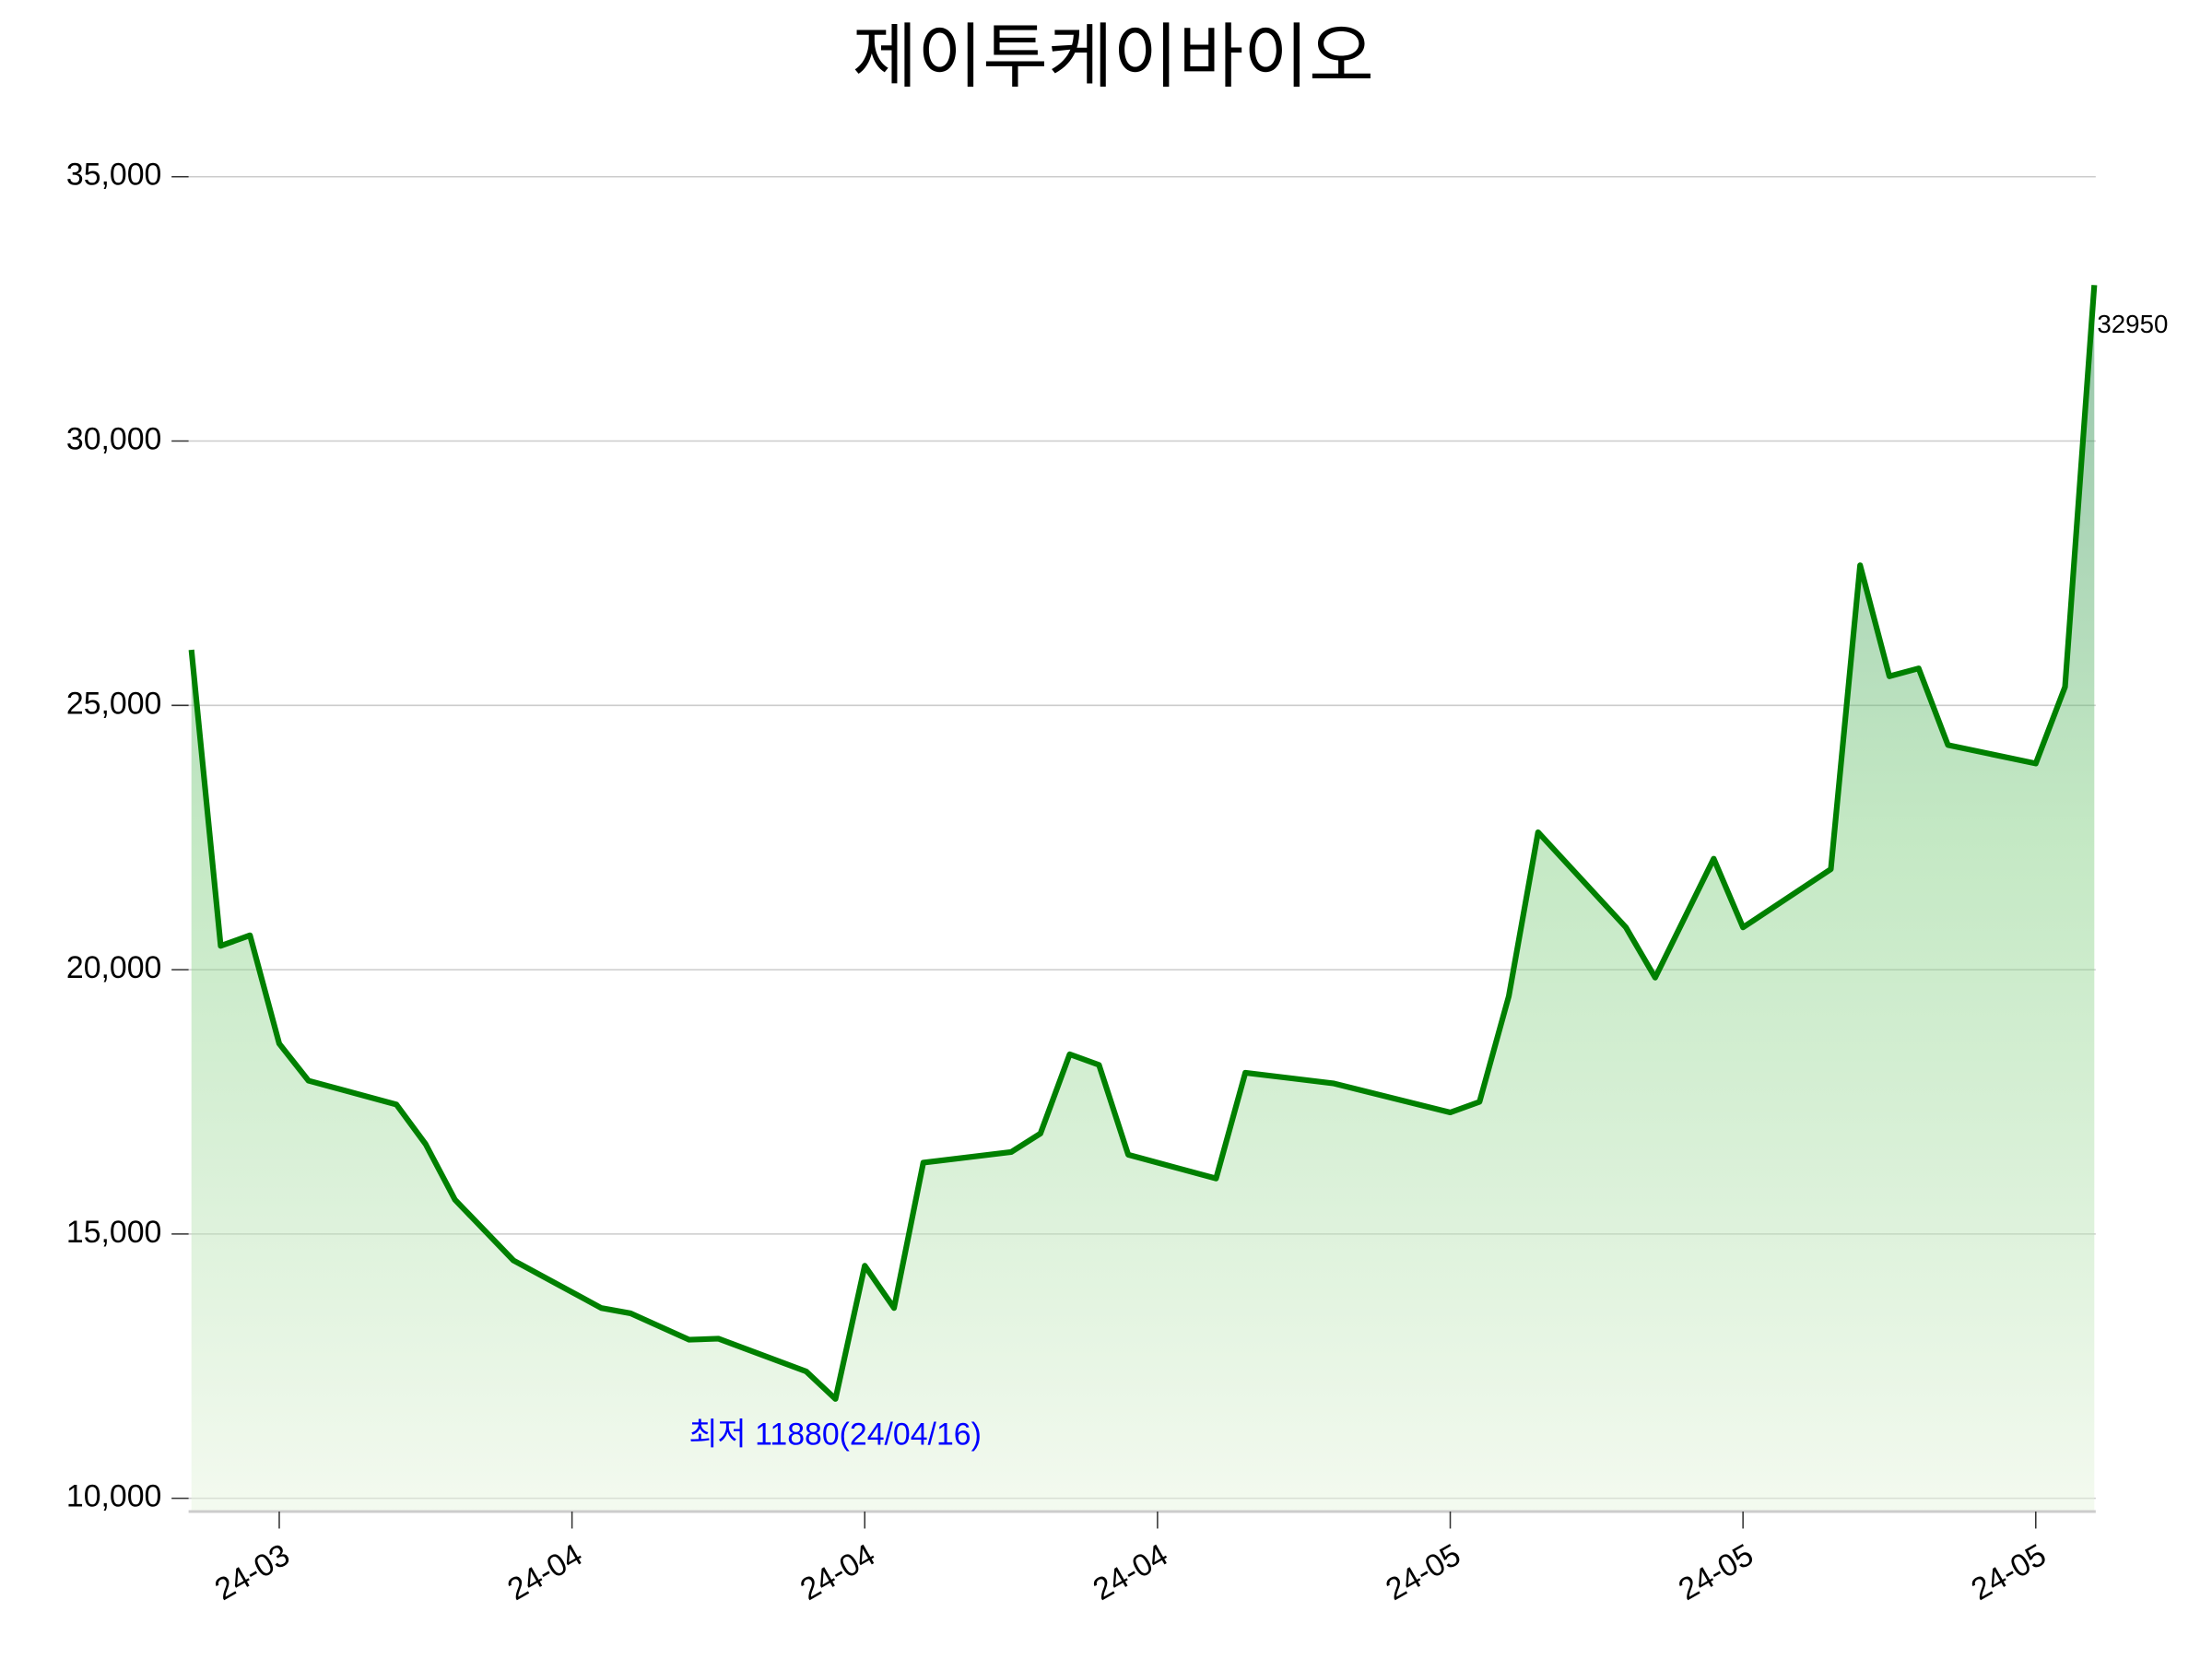 The width and height of the screenshot is (2212, 1659). What do you see at coordinates (113, 703) in the screenshot?
I see `y-tick-label: 25,000` at bounding box center [113, 703].